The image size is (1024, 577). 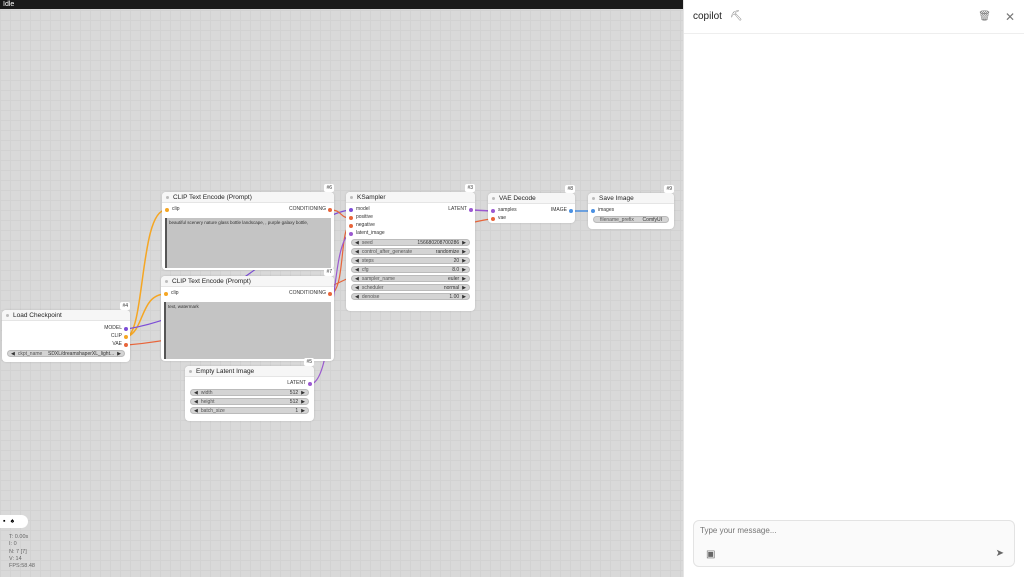 What do you see at coordinates (570, 189) in the screenshot?
I see `node-id: #8` at bounding box center [570, 189].